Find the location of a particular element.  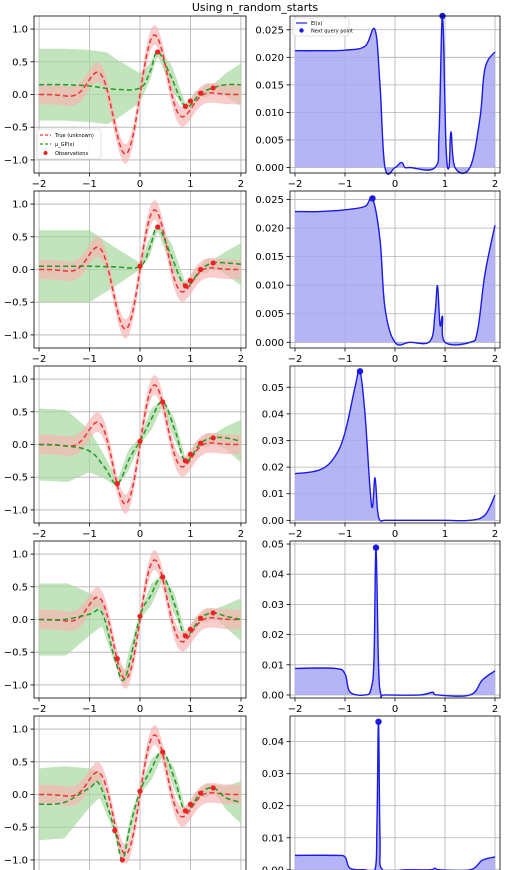

ei-area is located at coordinates (395, 446).